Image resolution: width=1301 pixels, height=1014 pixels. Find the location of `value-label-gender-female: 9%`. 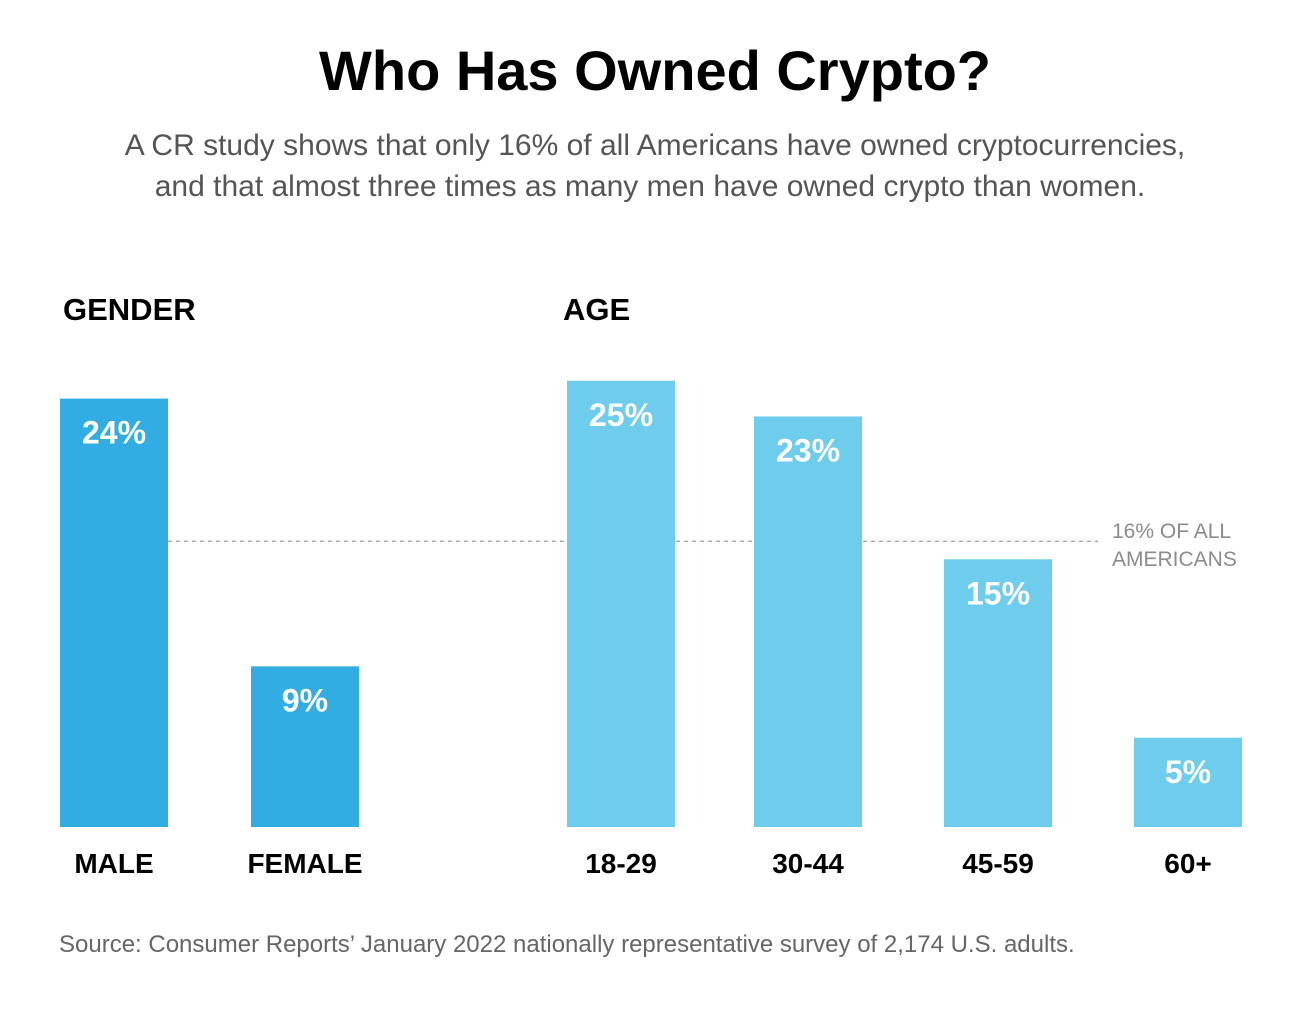

value-label-gender-female: 9% is located at coordinates (305, 700).